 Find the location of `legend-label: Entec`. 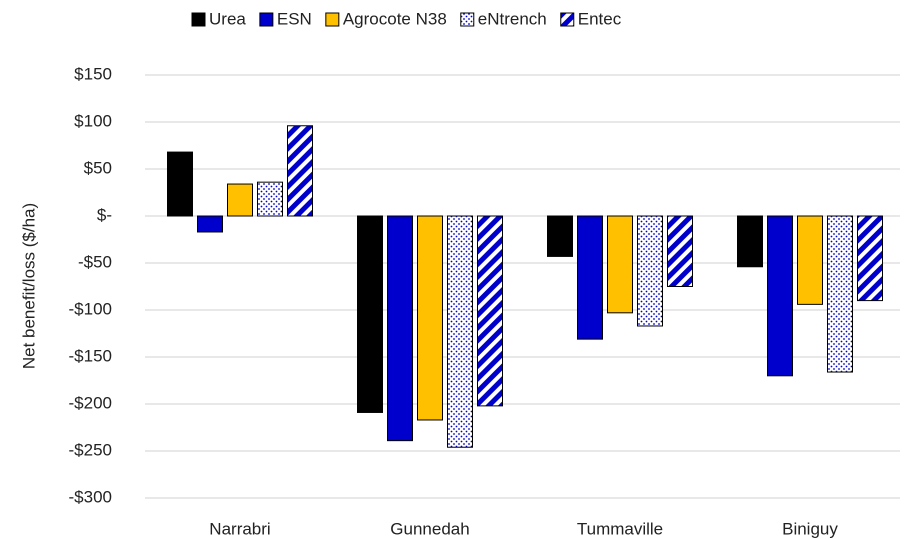

legend-label: Entec is located at coordinates (600, 18).